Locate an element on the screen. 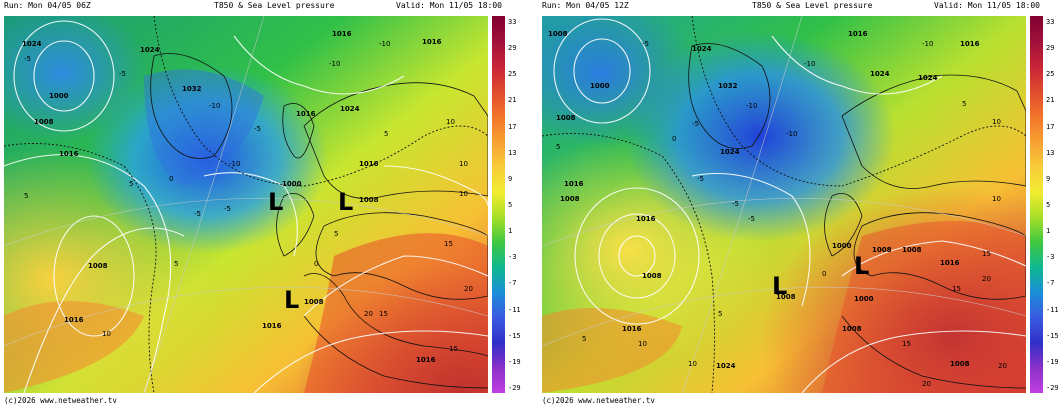  colorbar-tick-label: 25 is located at coordinates (512, 74).